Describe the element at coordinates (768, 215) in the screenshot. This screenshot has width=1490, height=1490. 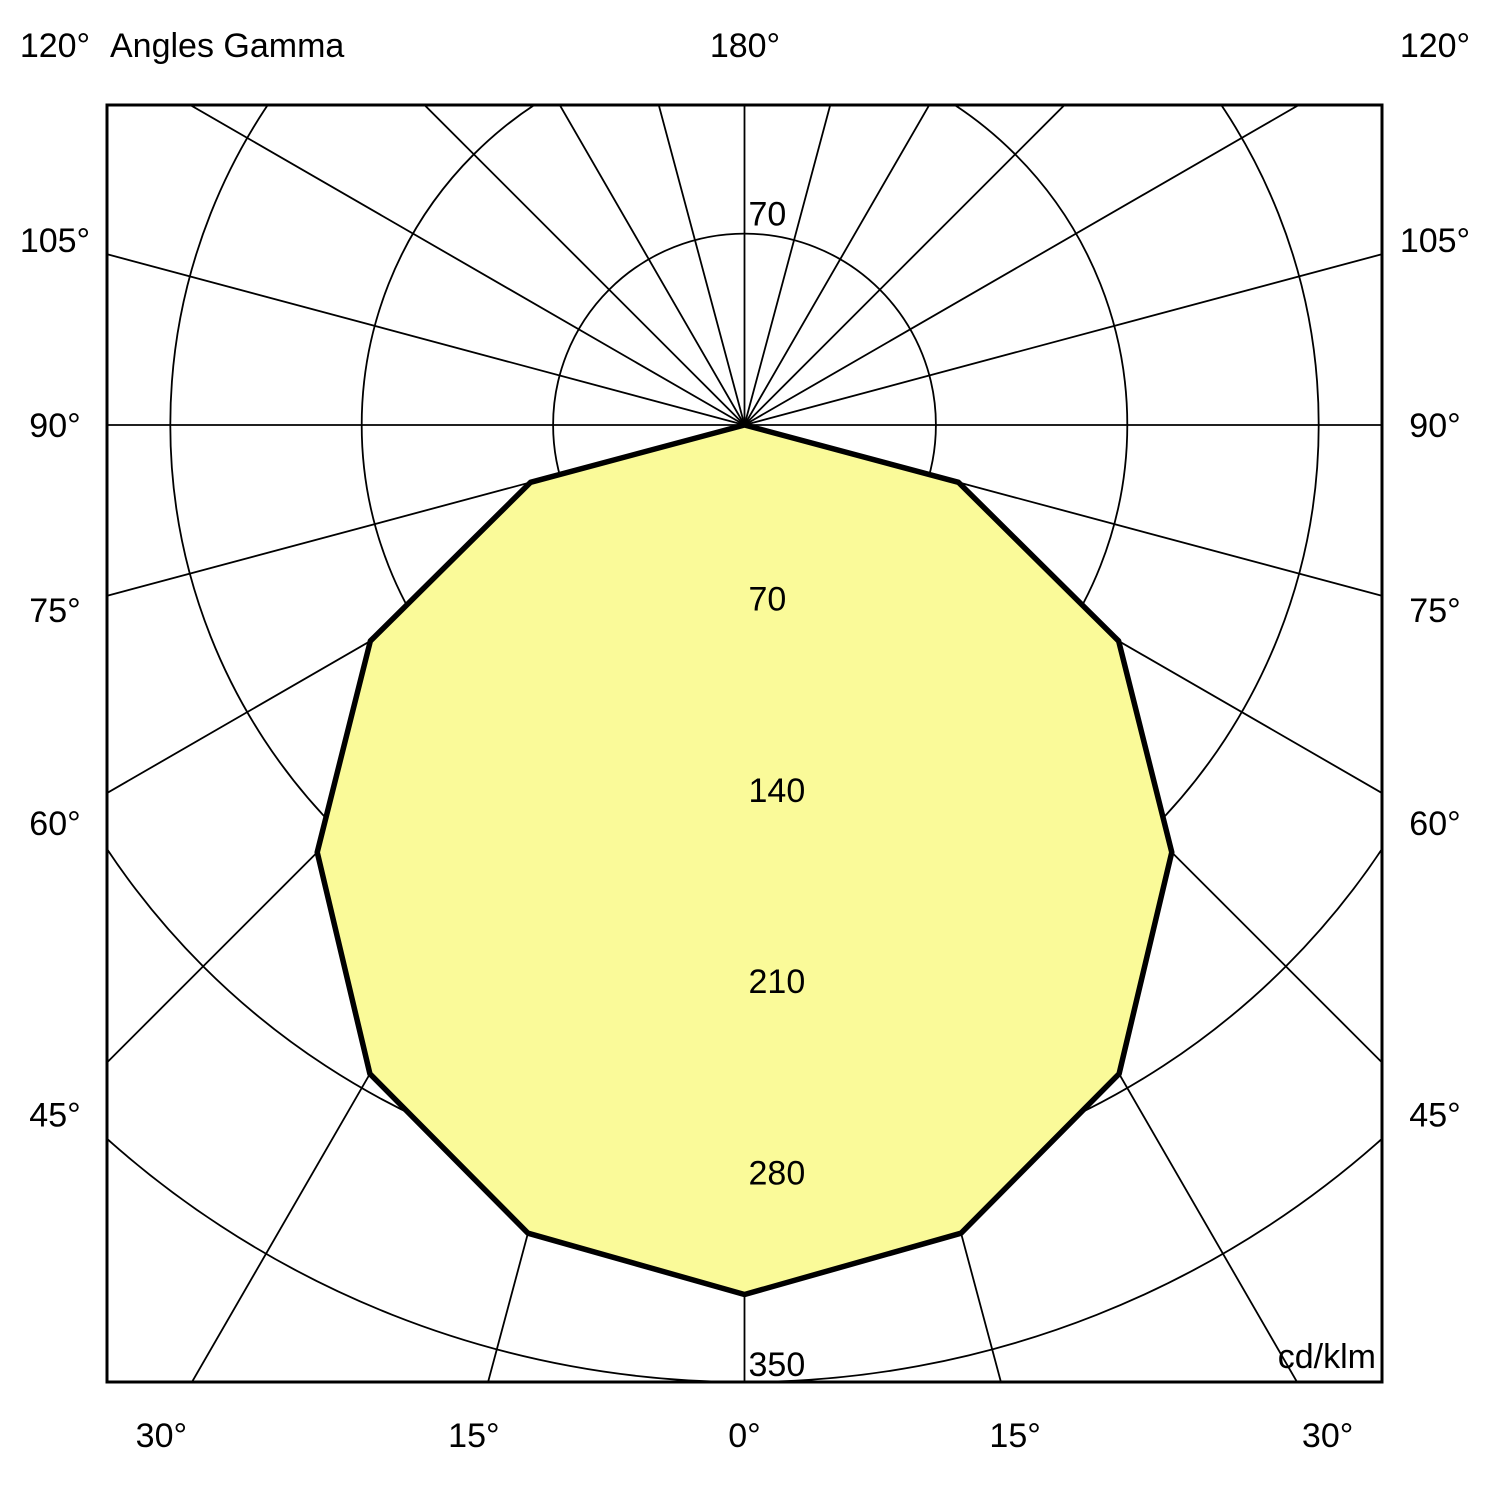
I see `ring-label-top: 70` at that location.